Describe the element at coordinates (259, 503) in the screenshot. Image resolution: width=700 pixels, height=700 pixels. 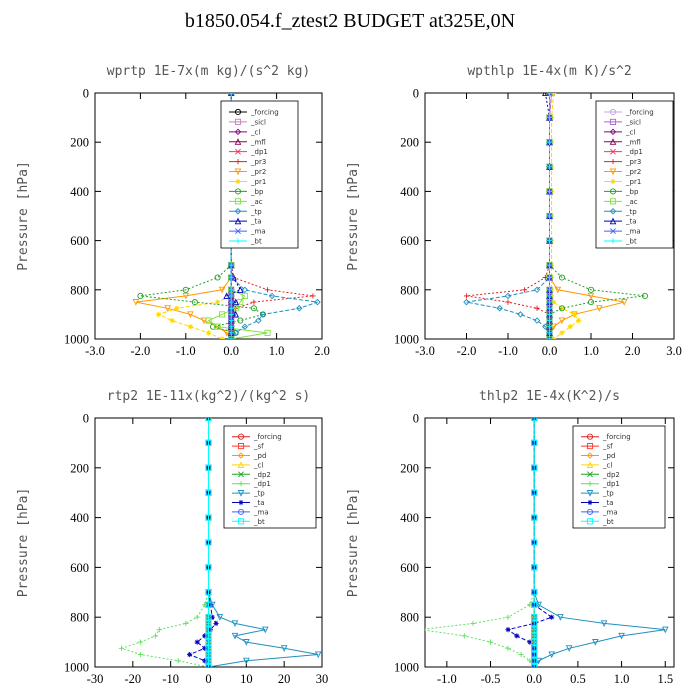
I see `legend-entry: _ta` at that location.